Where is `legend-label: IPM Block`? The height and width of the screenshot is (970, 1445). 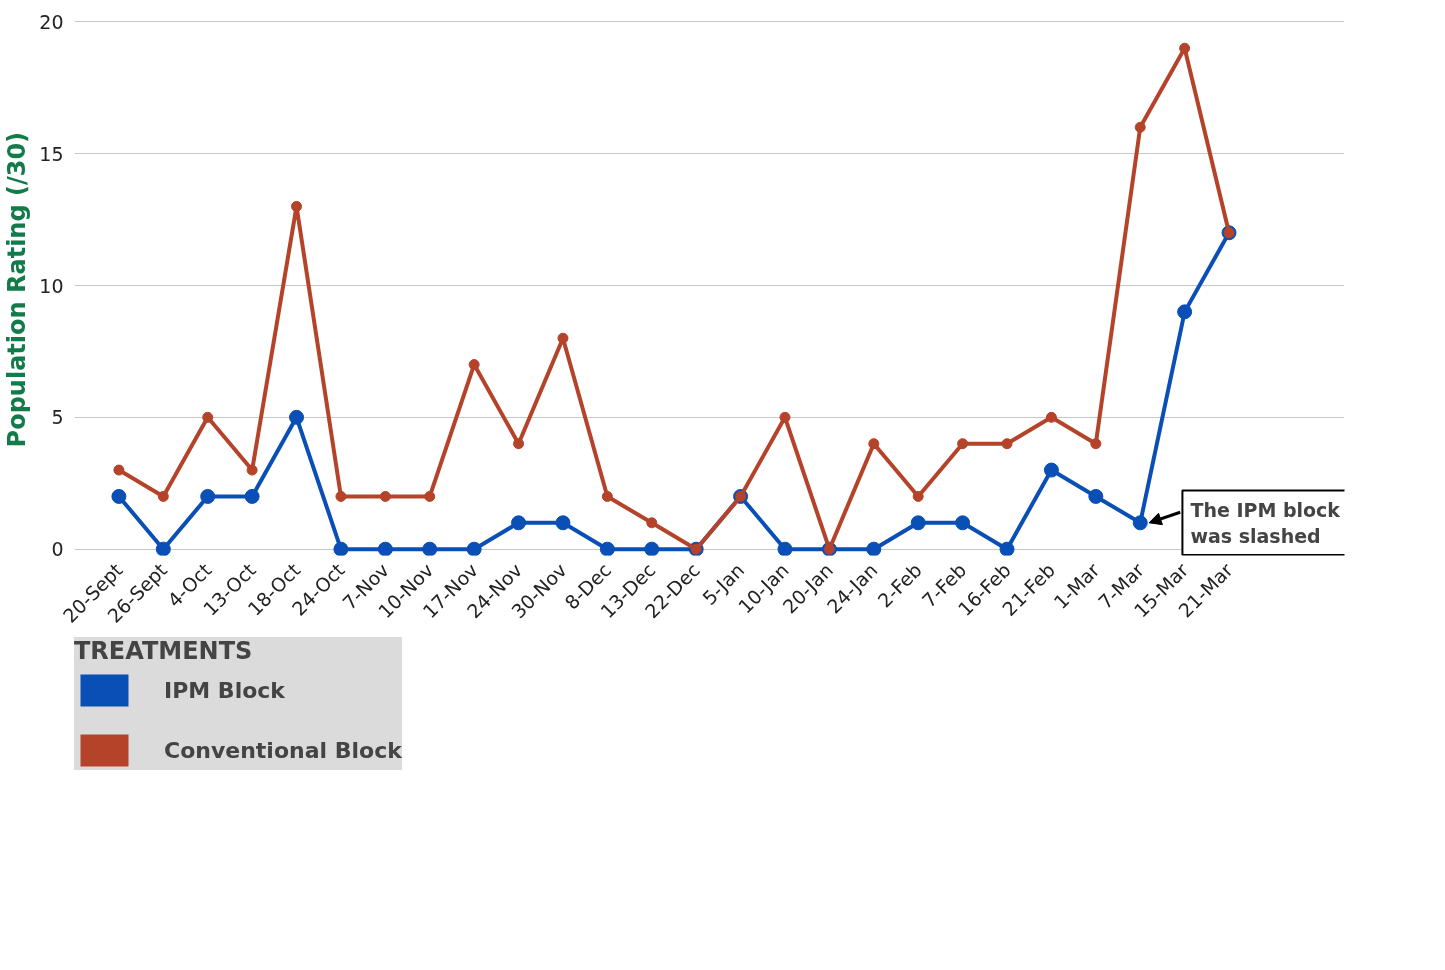 legend-label: IPM Block is located at coordinates (224, 690).